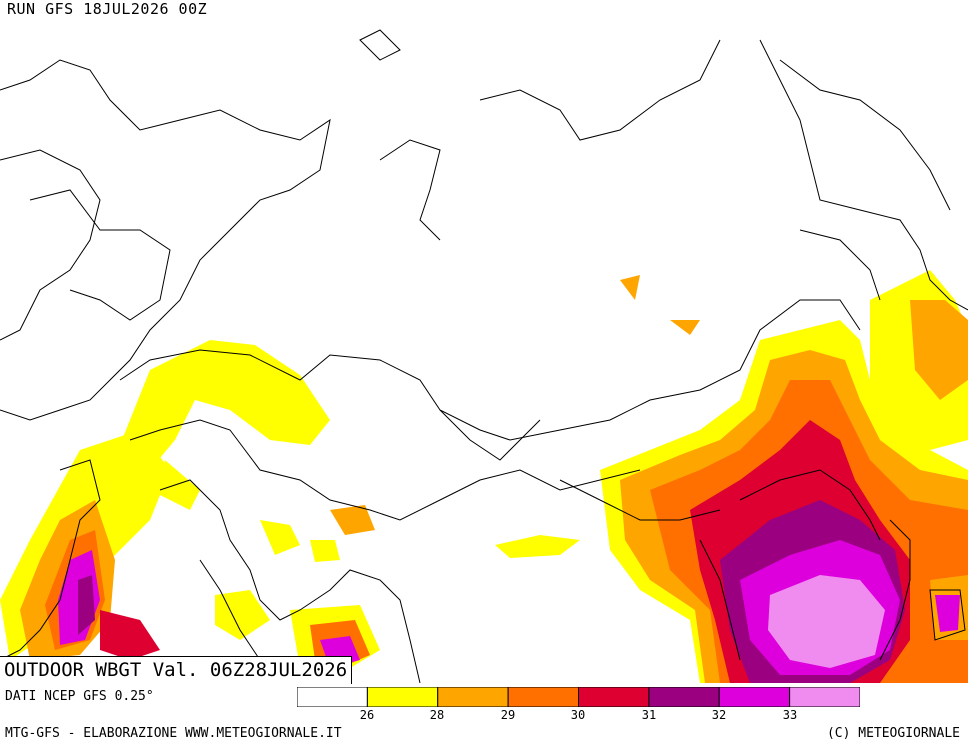 The width and height of the screenshot is (968, 745). Describe the element at coordinates (437, 715) in the screenshot. I see `legend-tick: 28` at that location.